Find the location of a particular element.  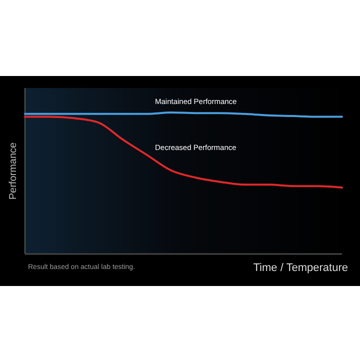

y-axis-title: Performance is located at coordinates (13, 171).